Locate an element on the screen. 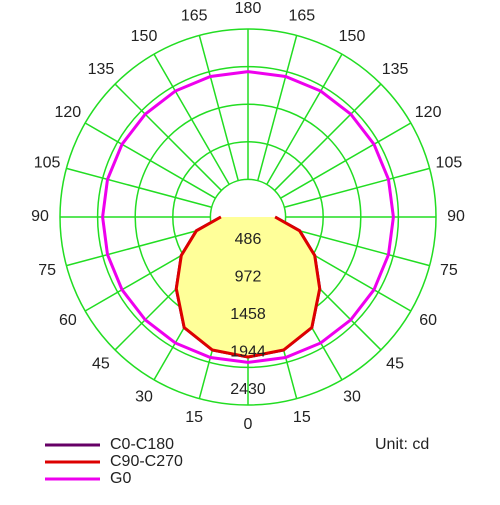 Image resolution: width=500 pixels, height=505 pixels. angle-tick-label: 180 is located at coordinates (248, 8).